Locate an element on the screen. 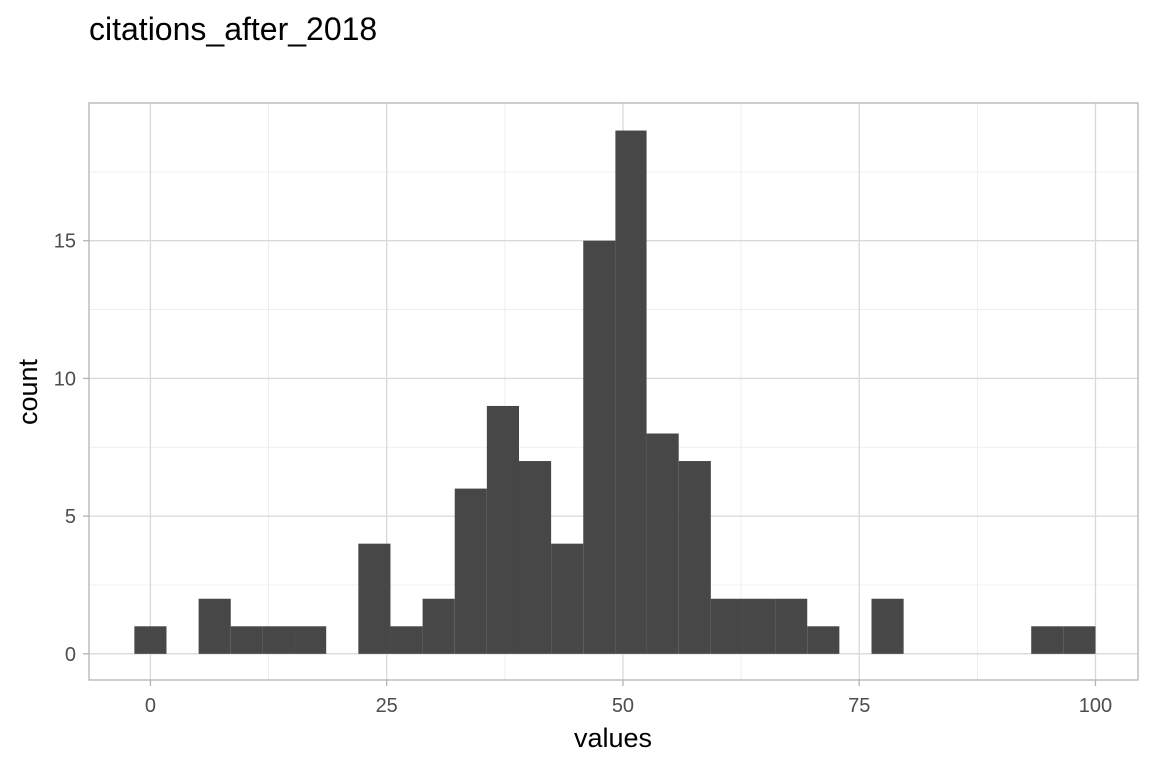  y-axis-tick-labels: 0 5 10 15 is located at coordinates (65, 448).